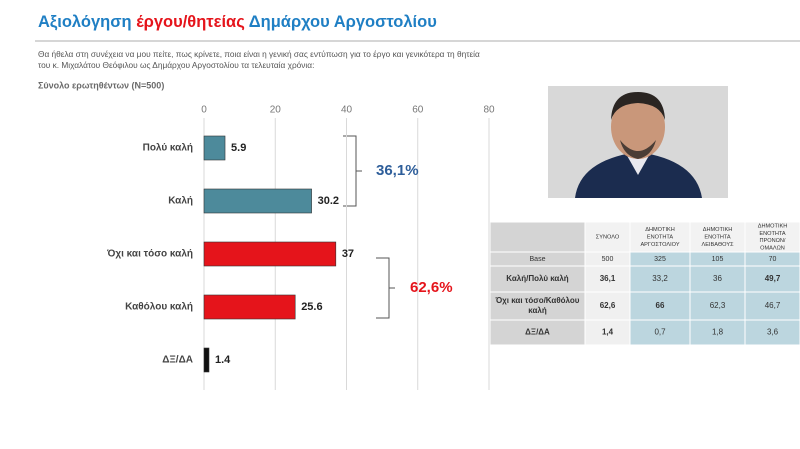 This screenshot has width=800, height=449. I want to click on table-text: 36,1, so click(608, 278).